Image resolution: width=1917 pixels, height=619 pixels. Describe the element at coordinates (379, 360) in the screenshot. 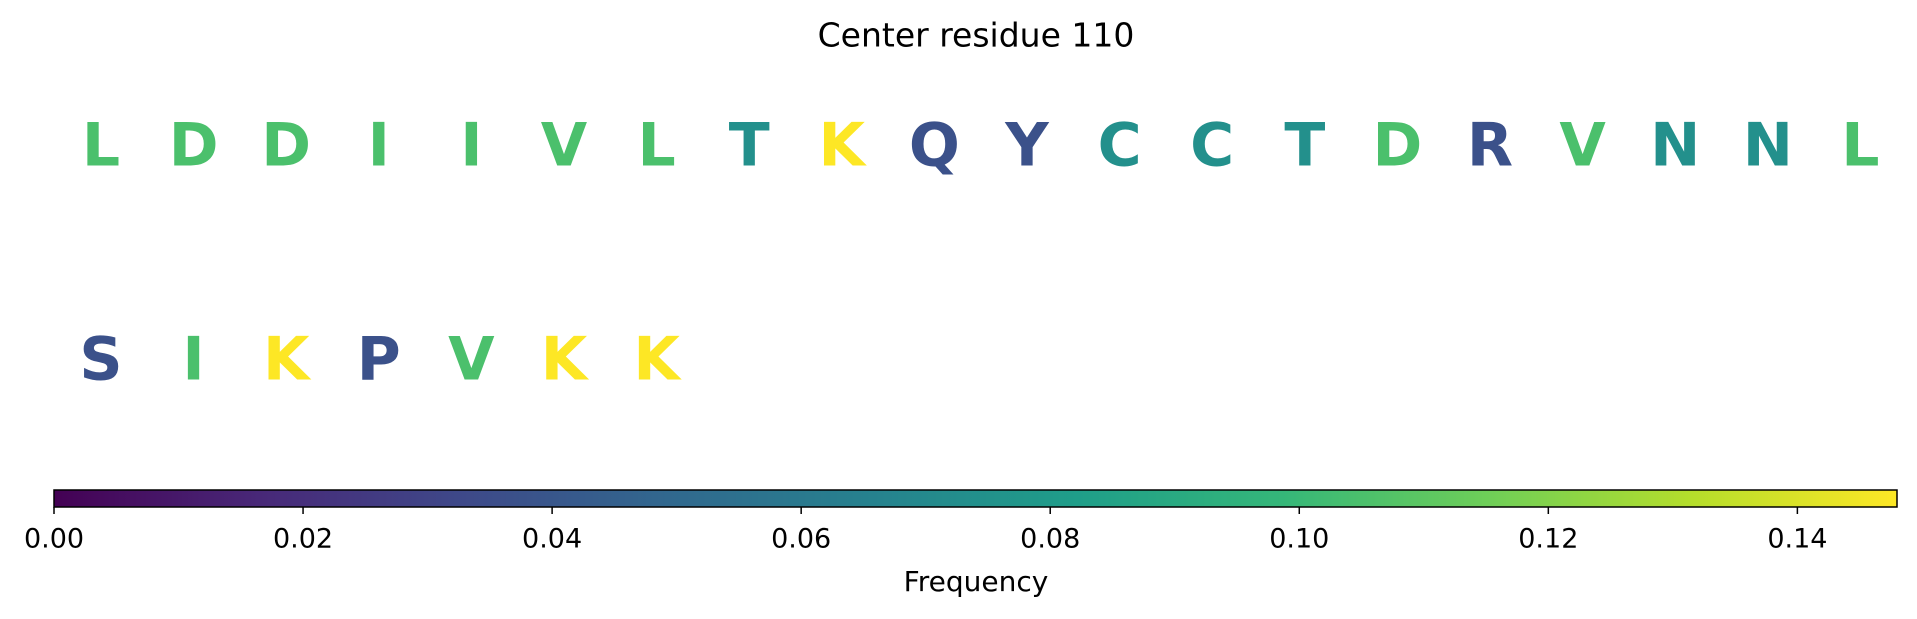

I see `residue-letter: P` at that location.